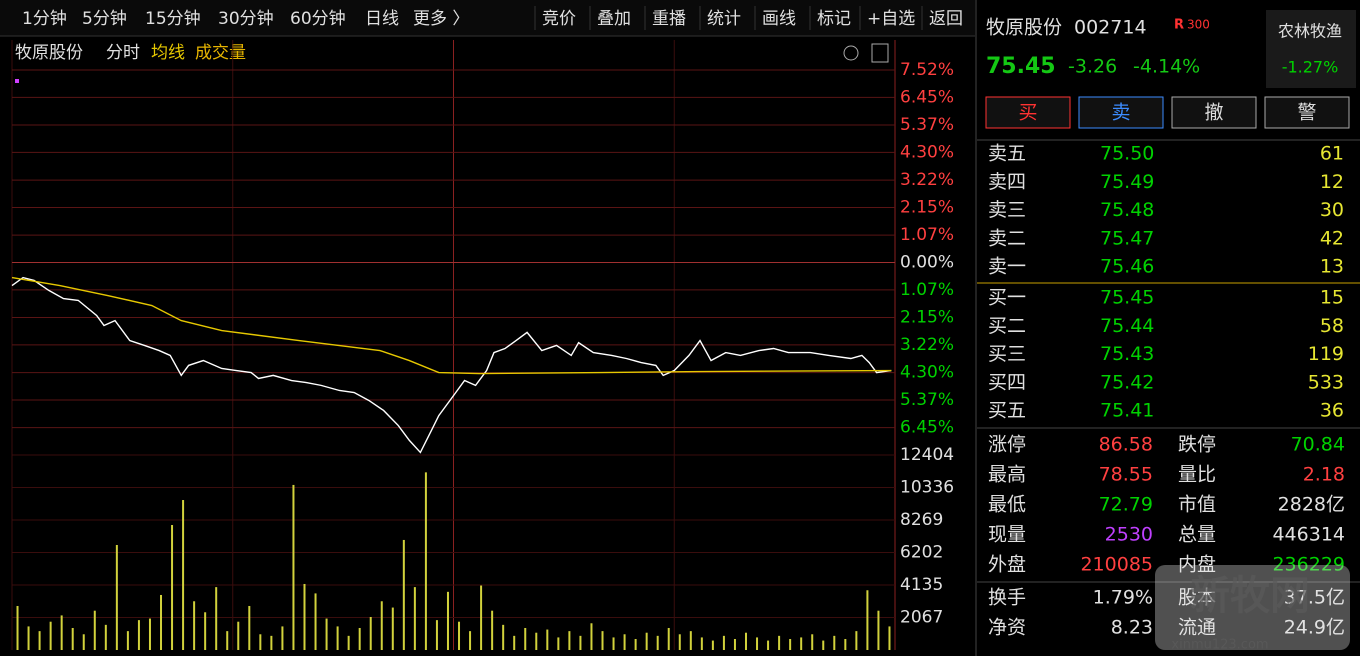 This screenshot has height=656, width=1360. Describe the element at coordinates (1007, 298) in the screenshot. I see `book-label: 买一` at that location.